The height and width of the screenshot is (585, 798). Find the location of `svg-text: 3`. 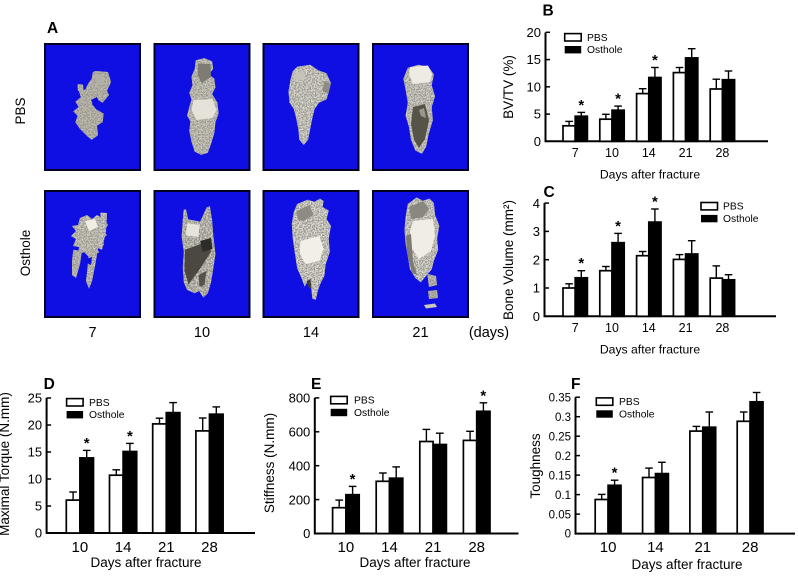

svg-text: 3 is located at coordinates (536, 231).